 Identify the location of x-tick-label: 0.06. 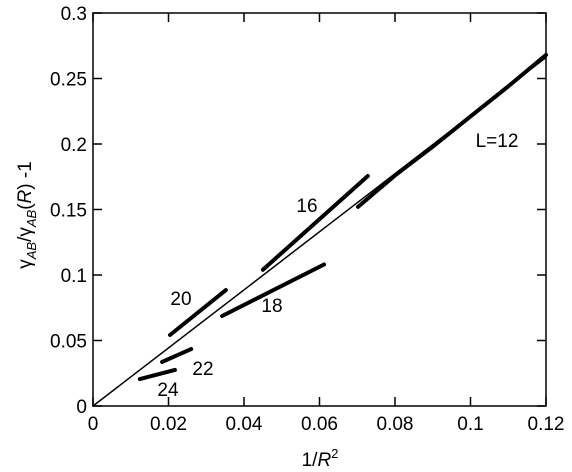
(319, 424).